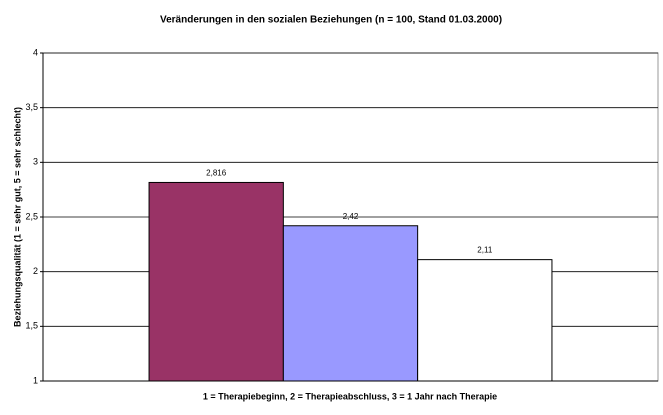 The width and height of the screenshot is (663, 415). Describe the element at coordinates (216, 173) in the screenshot. I see `value-label: 2,816` at that location.